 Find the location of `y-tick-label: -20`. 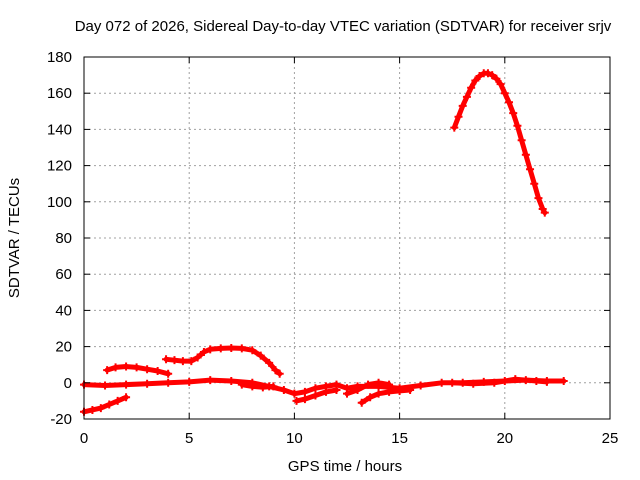

y-tick-label: -20 is located at coordinates (61, 419).